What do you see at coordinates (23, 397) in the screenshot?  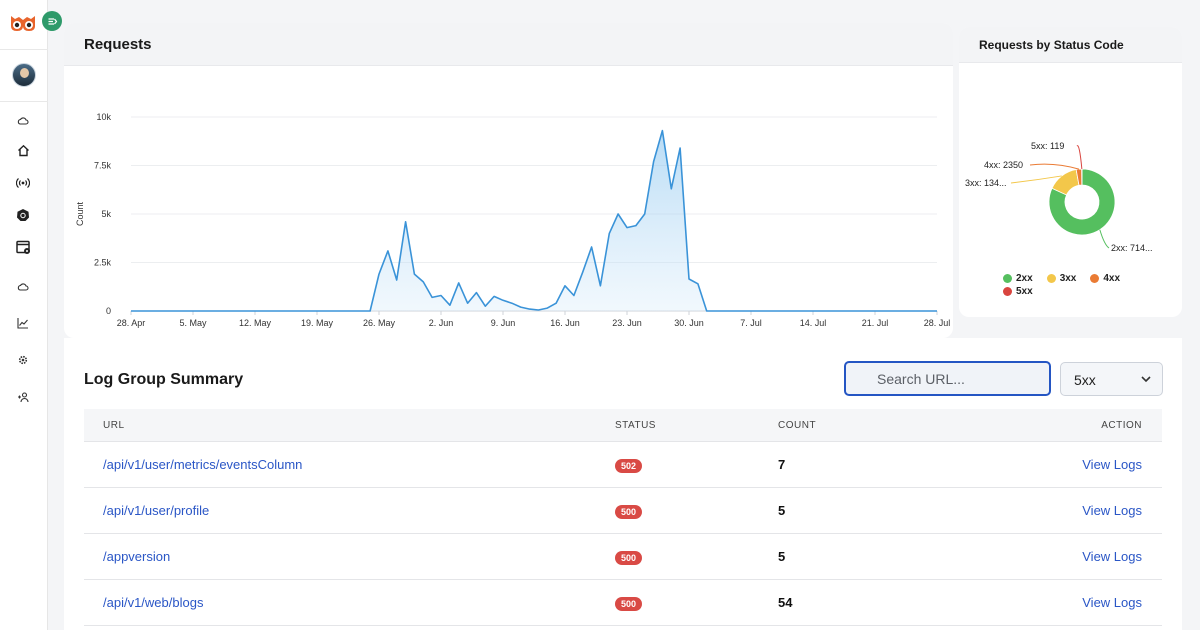 I see `add-user-icon` at bounding box center [23, 397].